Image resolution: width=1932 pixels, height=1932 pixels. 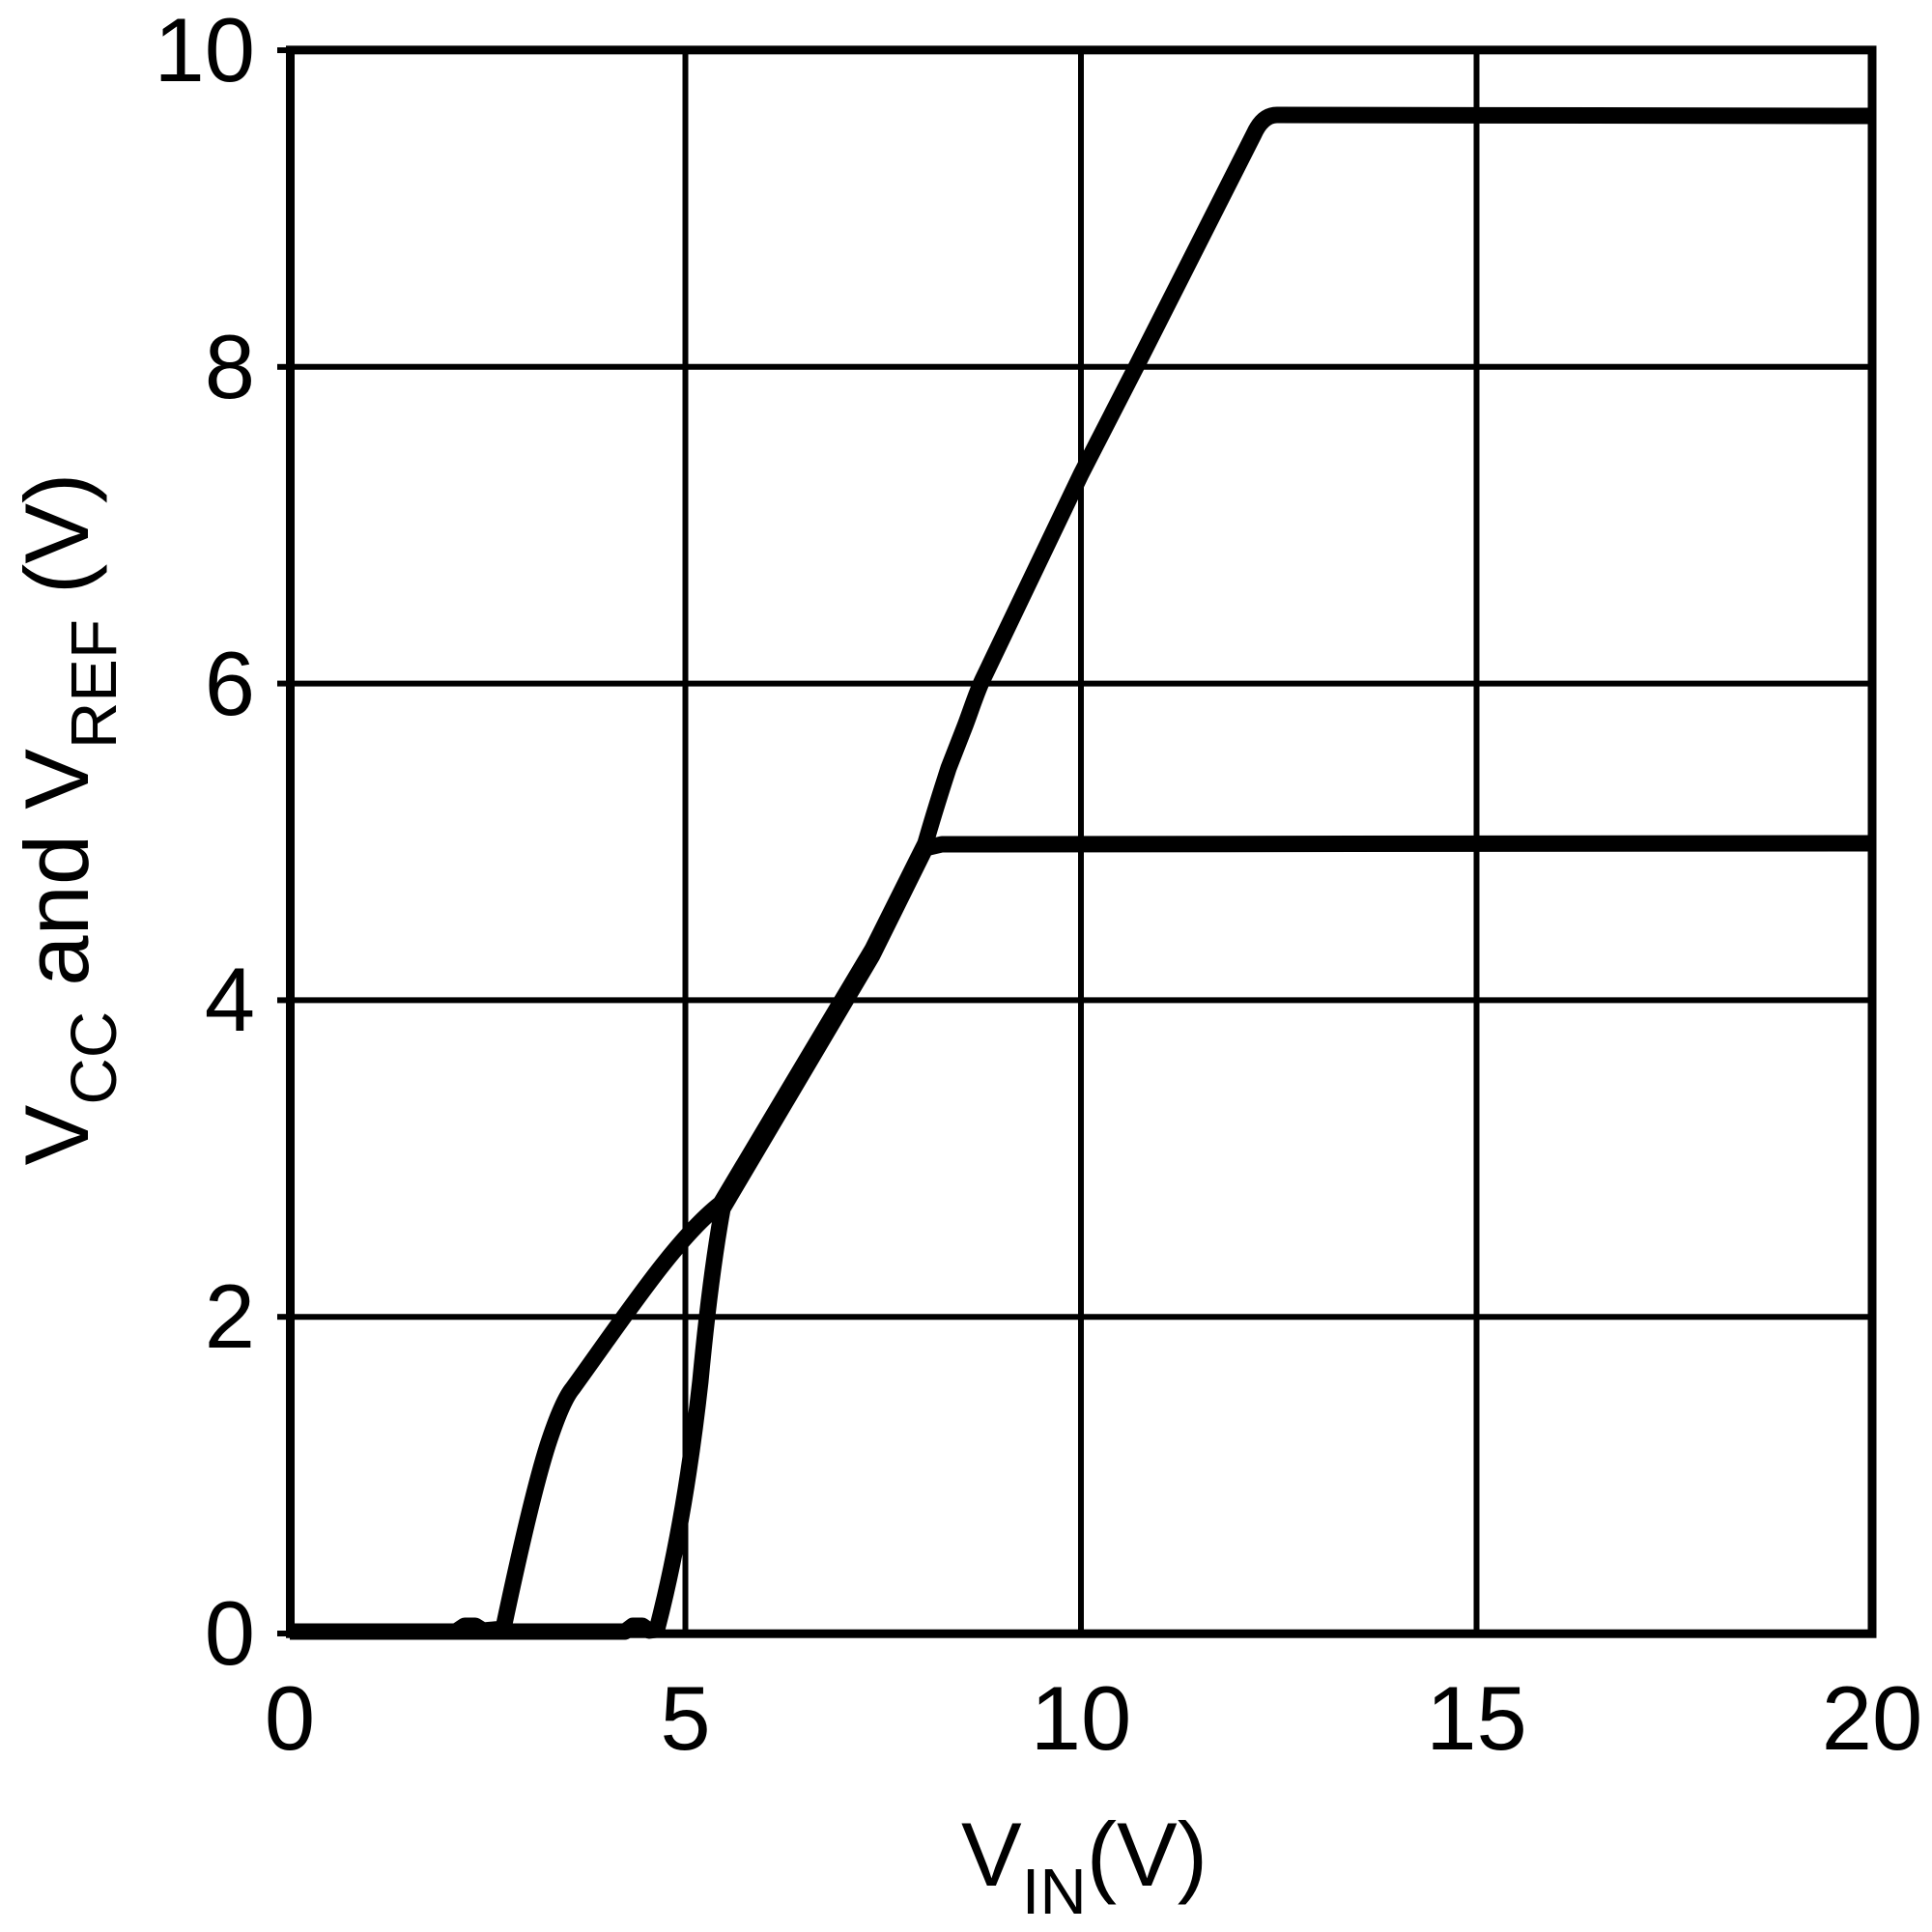 What do you see at coordinates (1872, 1718) in the screenshot?
I see `svg-text: 20` at bounding box center [1872, 1718].